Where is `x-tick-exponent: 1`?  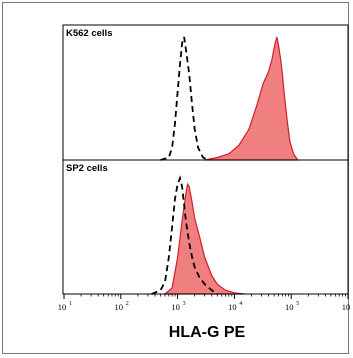 x-tick-exponent: 1 is located at coordinates (70, 304).